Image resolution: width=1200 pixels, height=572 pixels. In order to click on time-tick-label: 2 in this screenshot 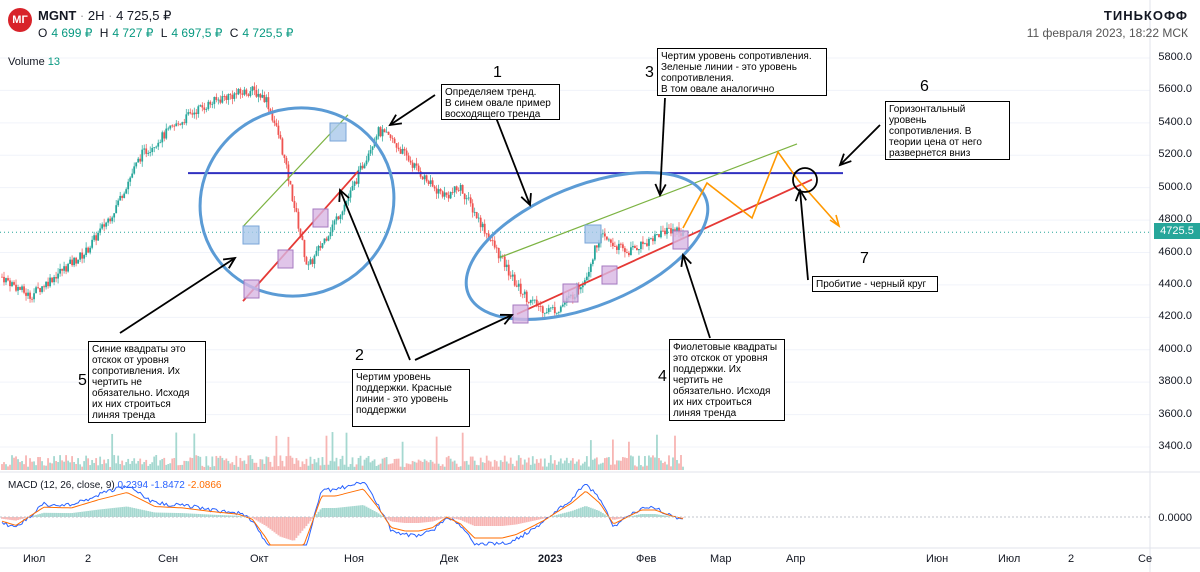, I will do `click(1071, 559)`.